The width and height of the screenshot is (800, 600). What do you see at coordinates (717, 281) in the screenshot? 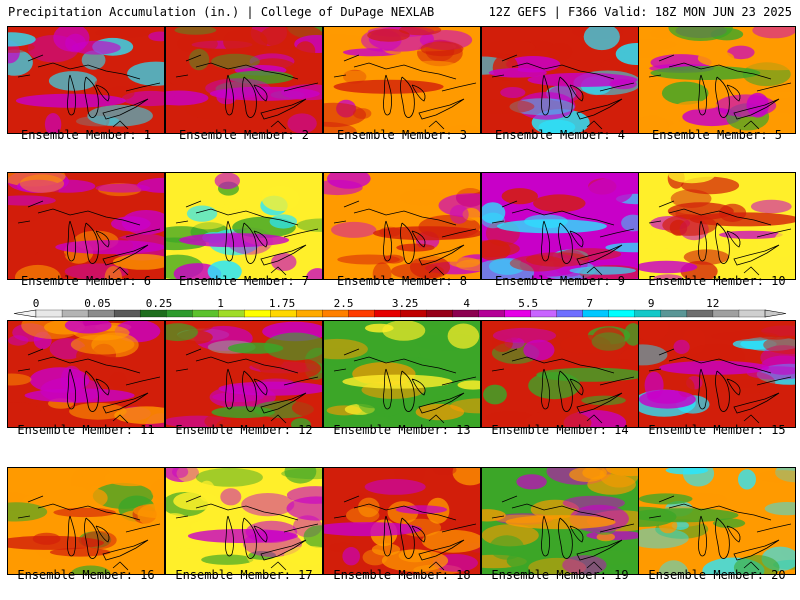
I see `ensemble-member-label: Ensemble Member: 10` at bounding box center [717, 281].